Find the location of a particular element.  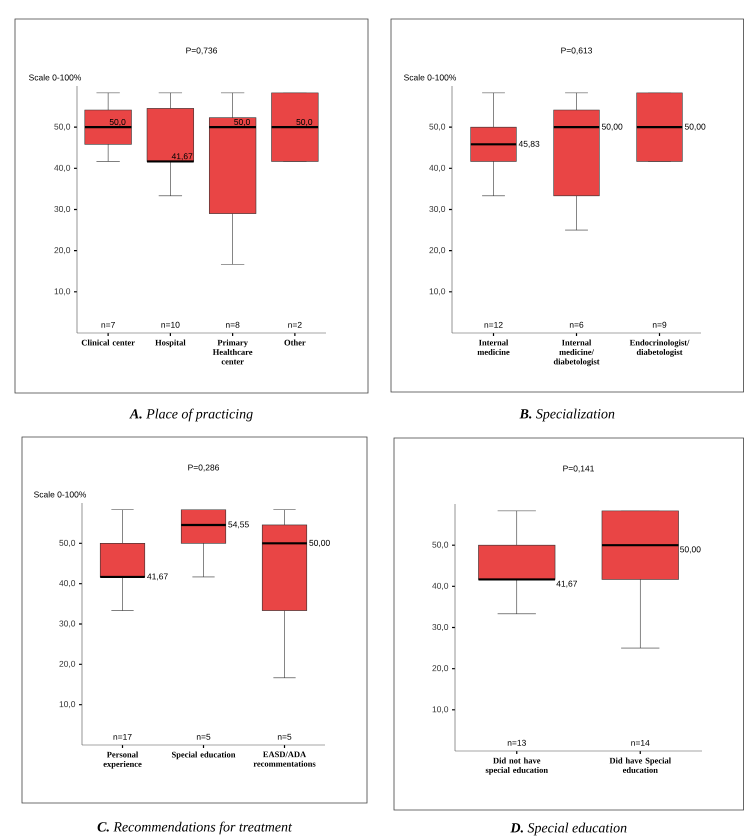

annotation: n=10 is located at coordinates (170, 325).